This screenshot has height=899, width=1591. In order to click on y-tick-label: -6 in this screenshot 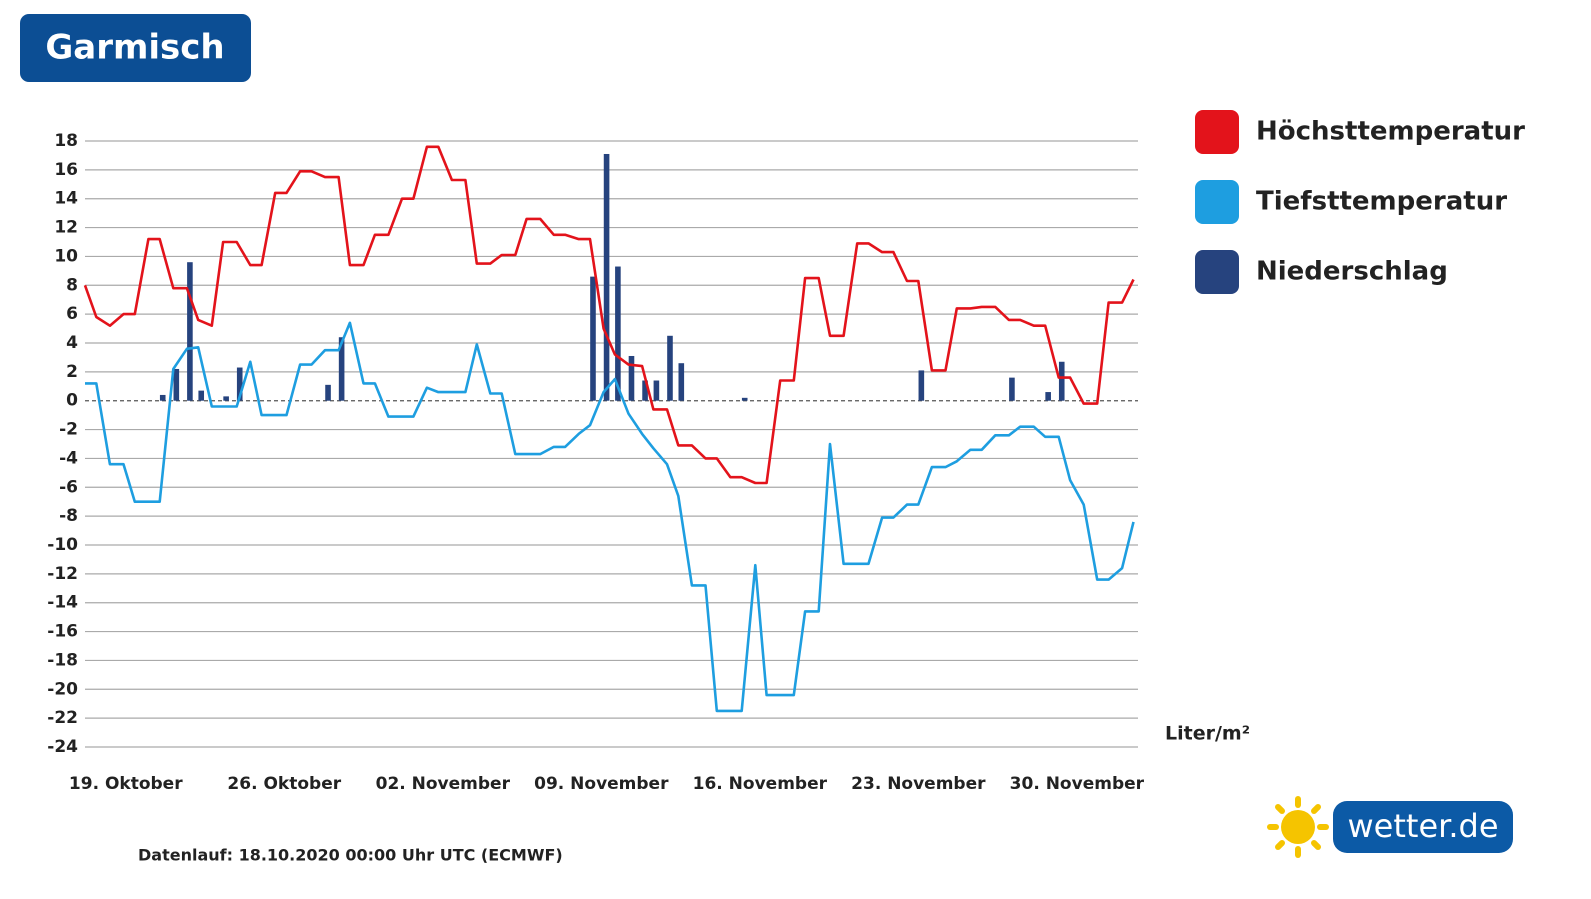, I will do `click(68, 487)`.